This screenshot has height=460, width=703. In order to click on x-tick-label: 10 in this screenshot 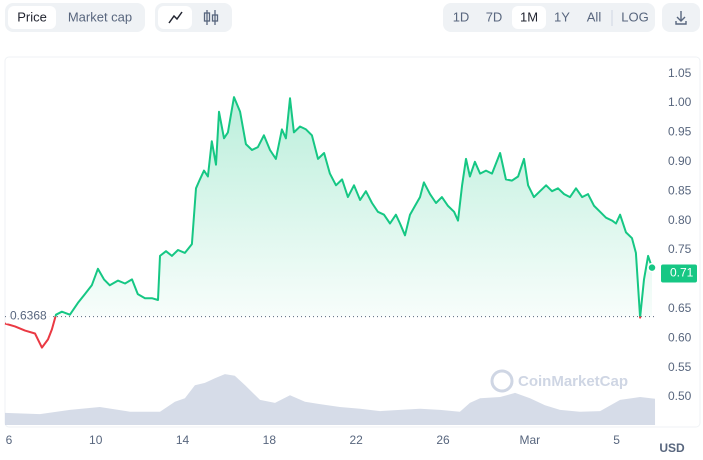, I will do `click(96, 440)`.